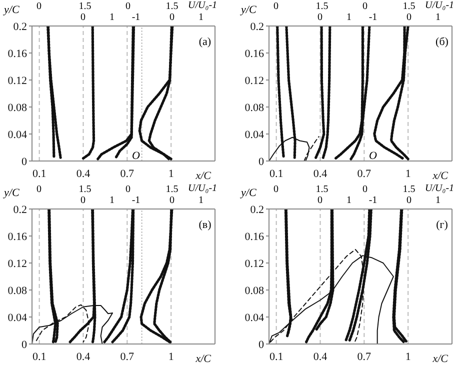 The width and height of the screenshot is (474, 366). Describe the element at coordinates (205, 42) in the screenshot. I see `annotation: (а)` at that location.